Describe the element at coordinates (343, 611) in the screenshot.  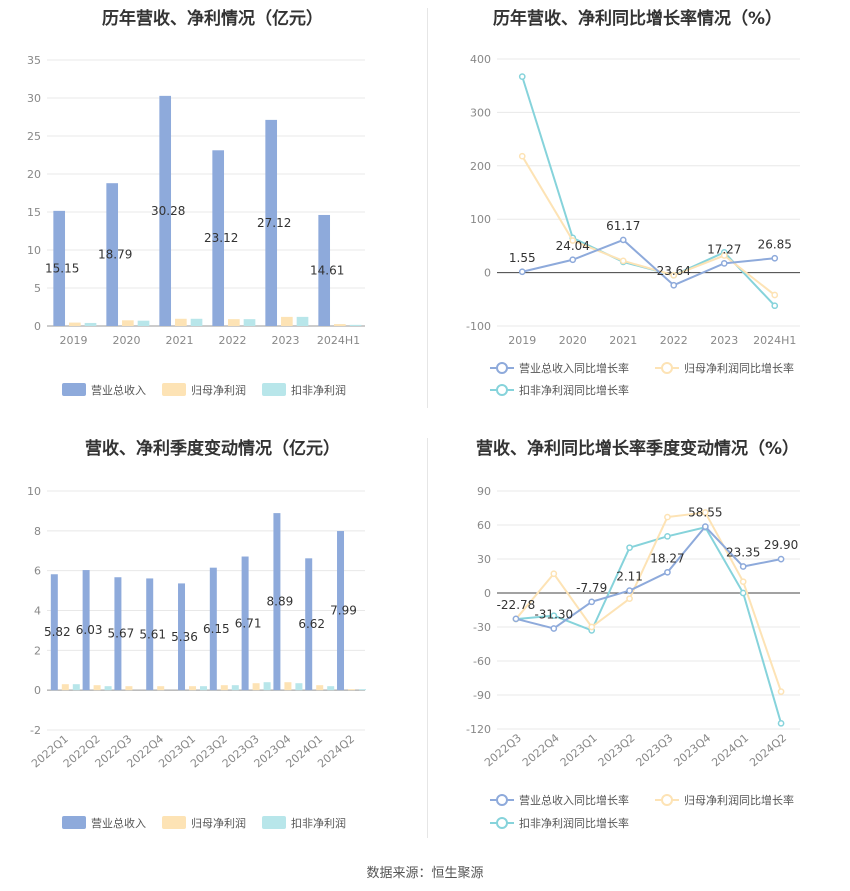
I see `data-label: 7.99` at that location.